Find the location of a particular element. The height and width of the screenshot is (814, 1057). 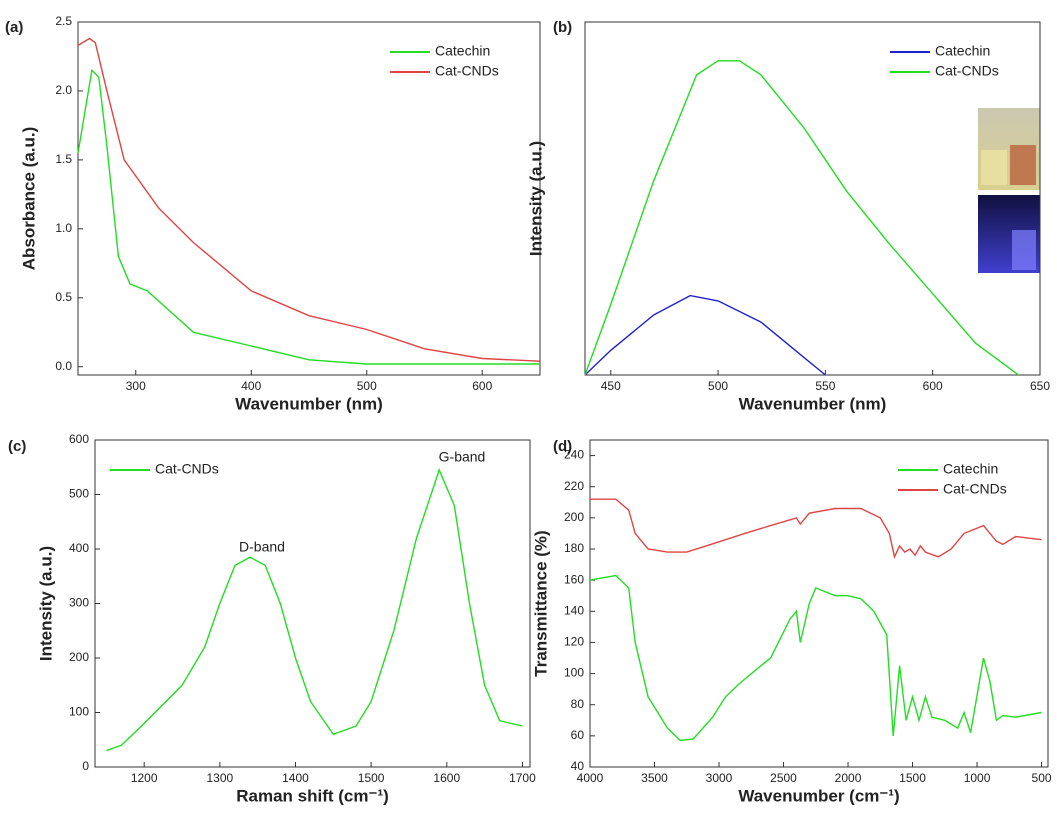

panel-label: (b) is located at coordinates (562, 27).